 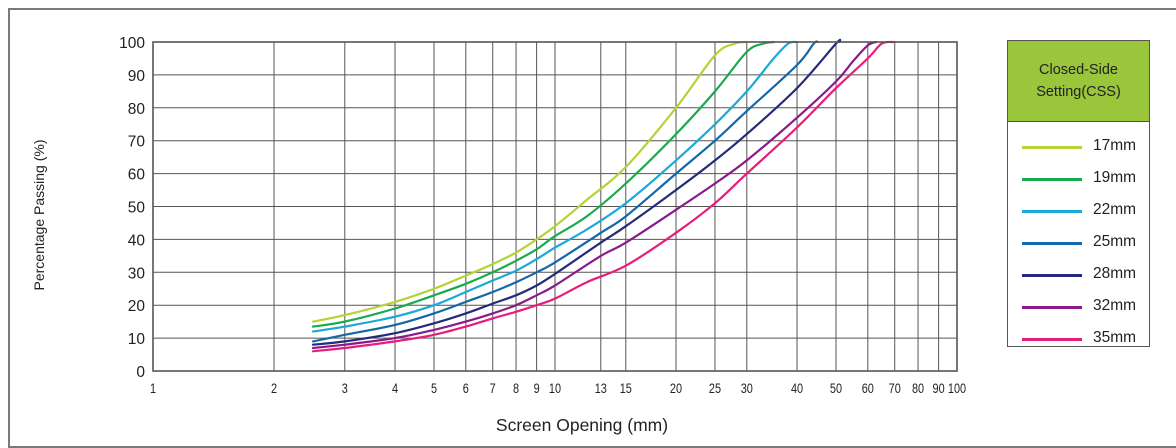 I want to click on legend-item-19mm: 19mm, so click(x=1078, y=179).